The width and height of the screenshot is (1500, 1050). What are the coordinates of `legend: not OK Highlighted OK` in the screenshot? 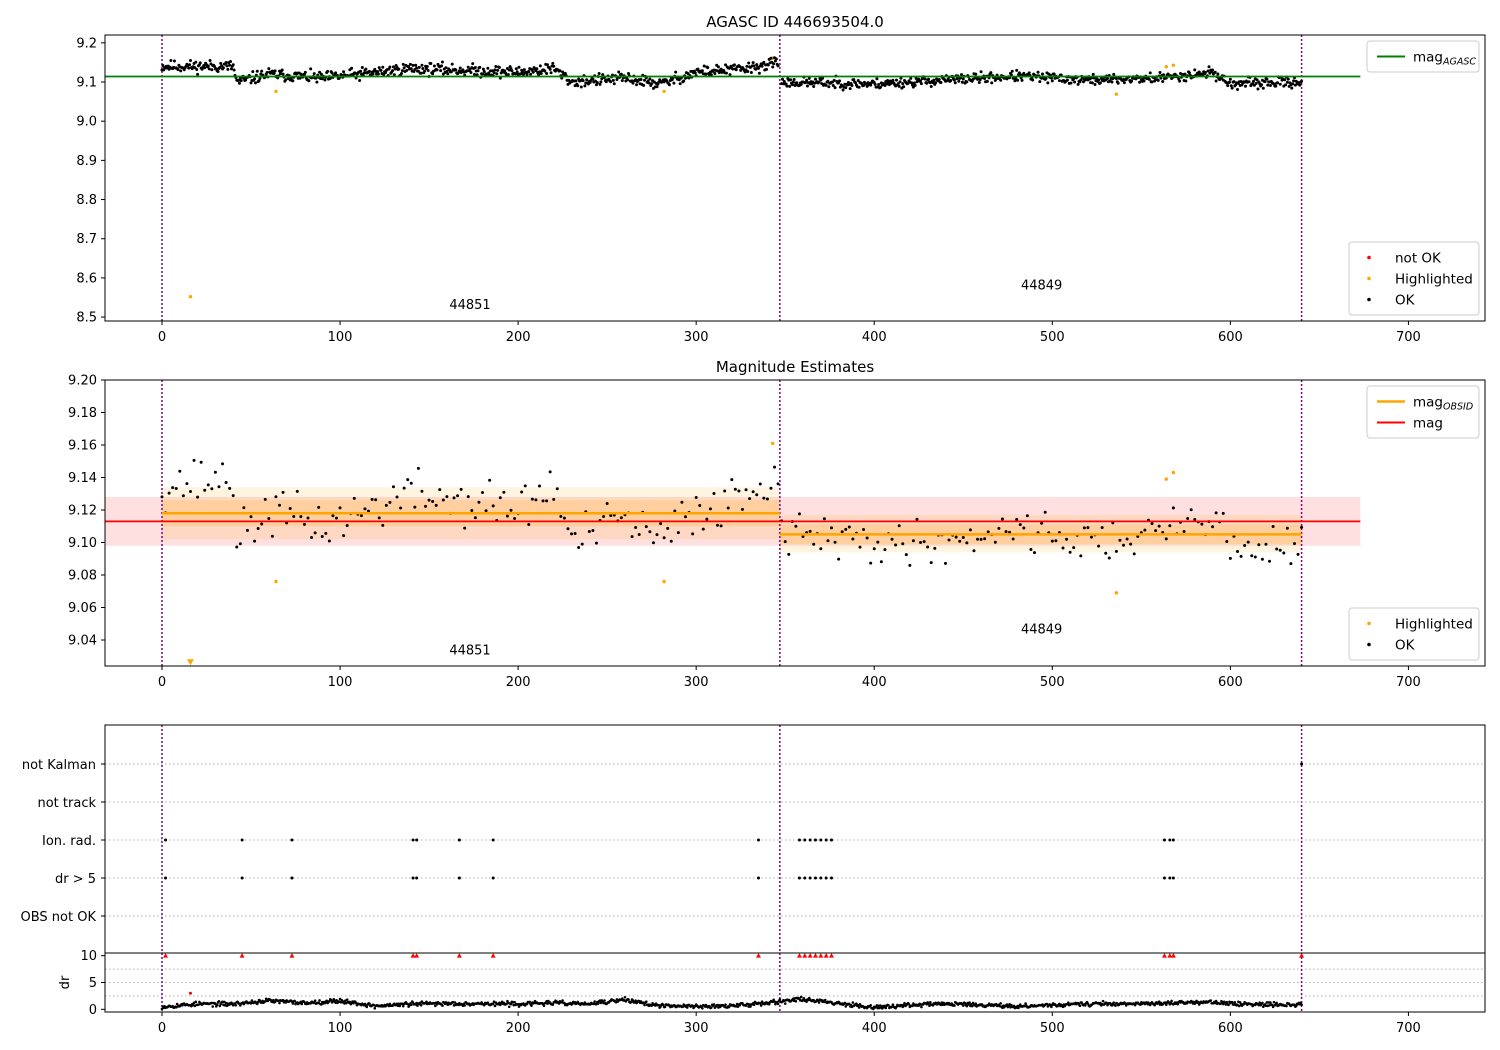 It's located at (1414, 278).